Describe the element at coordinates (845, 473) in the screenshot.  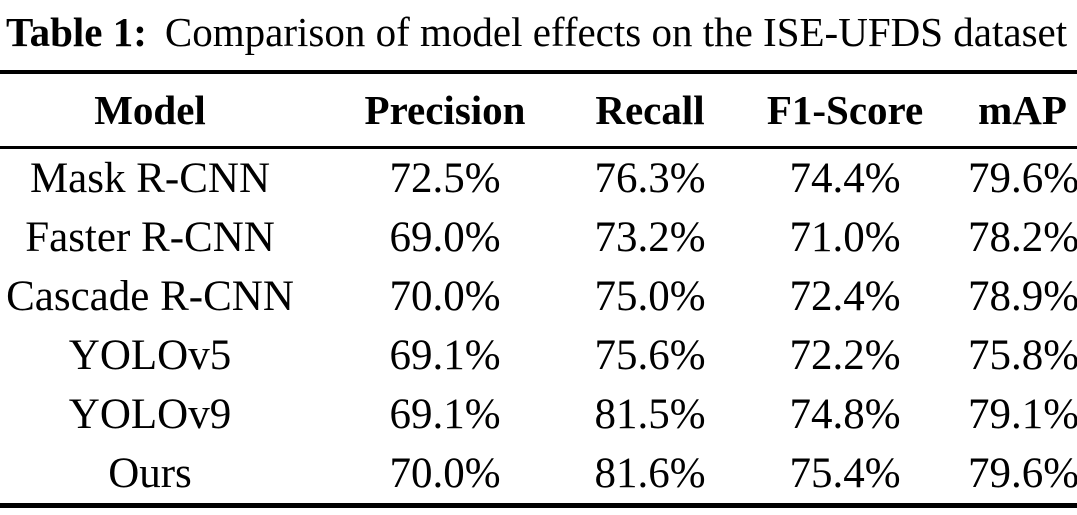
I see `f1-score-cell: 75.4%` at that location.